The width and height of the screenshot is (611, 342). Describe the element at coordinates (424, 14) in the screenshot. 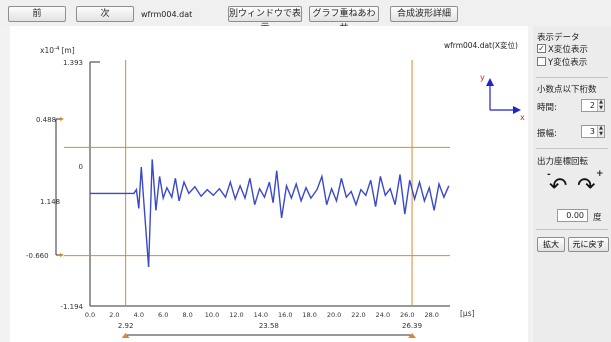

I see `composite-detail-button: 合成波形詳細` at that location.